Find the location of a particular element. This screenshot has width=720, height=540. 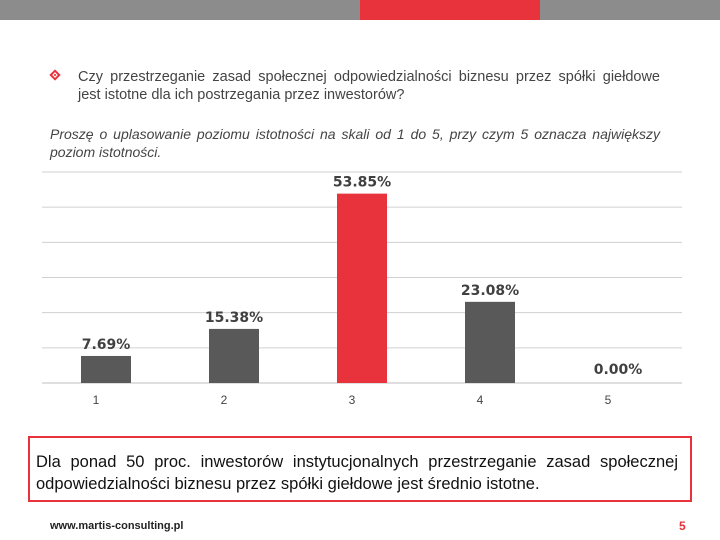

tick-label-5: 5 is located at coordinates (608, 400).